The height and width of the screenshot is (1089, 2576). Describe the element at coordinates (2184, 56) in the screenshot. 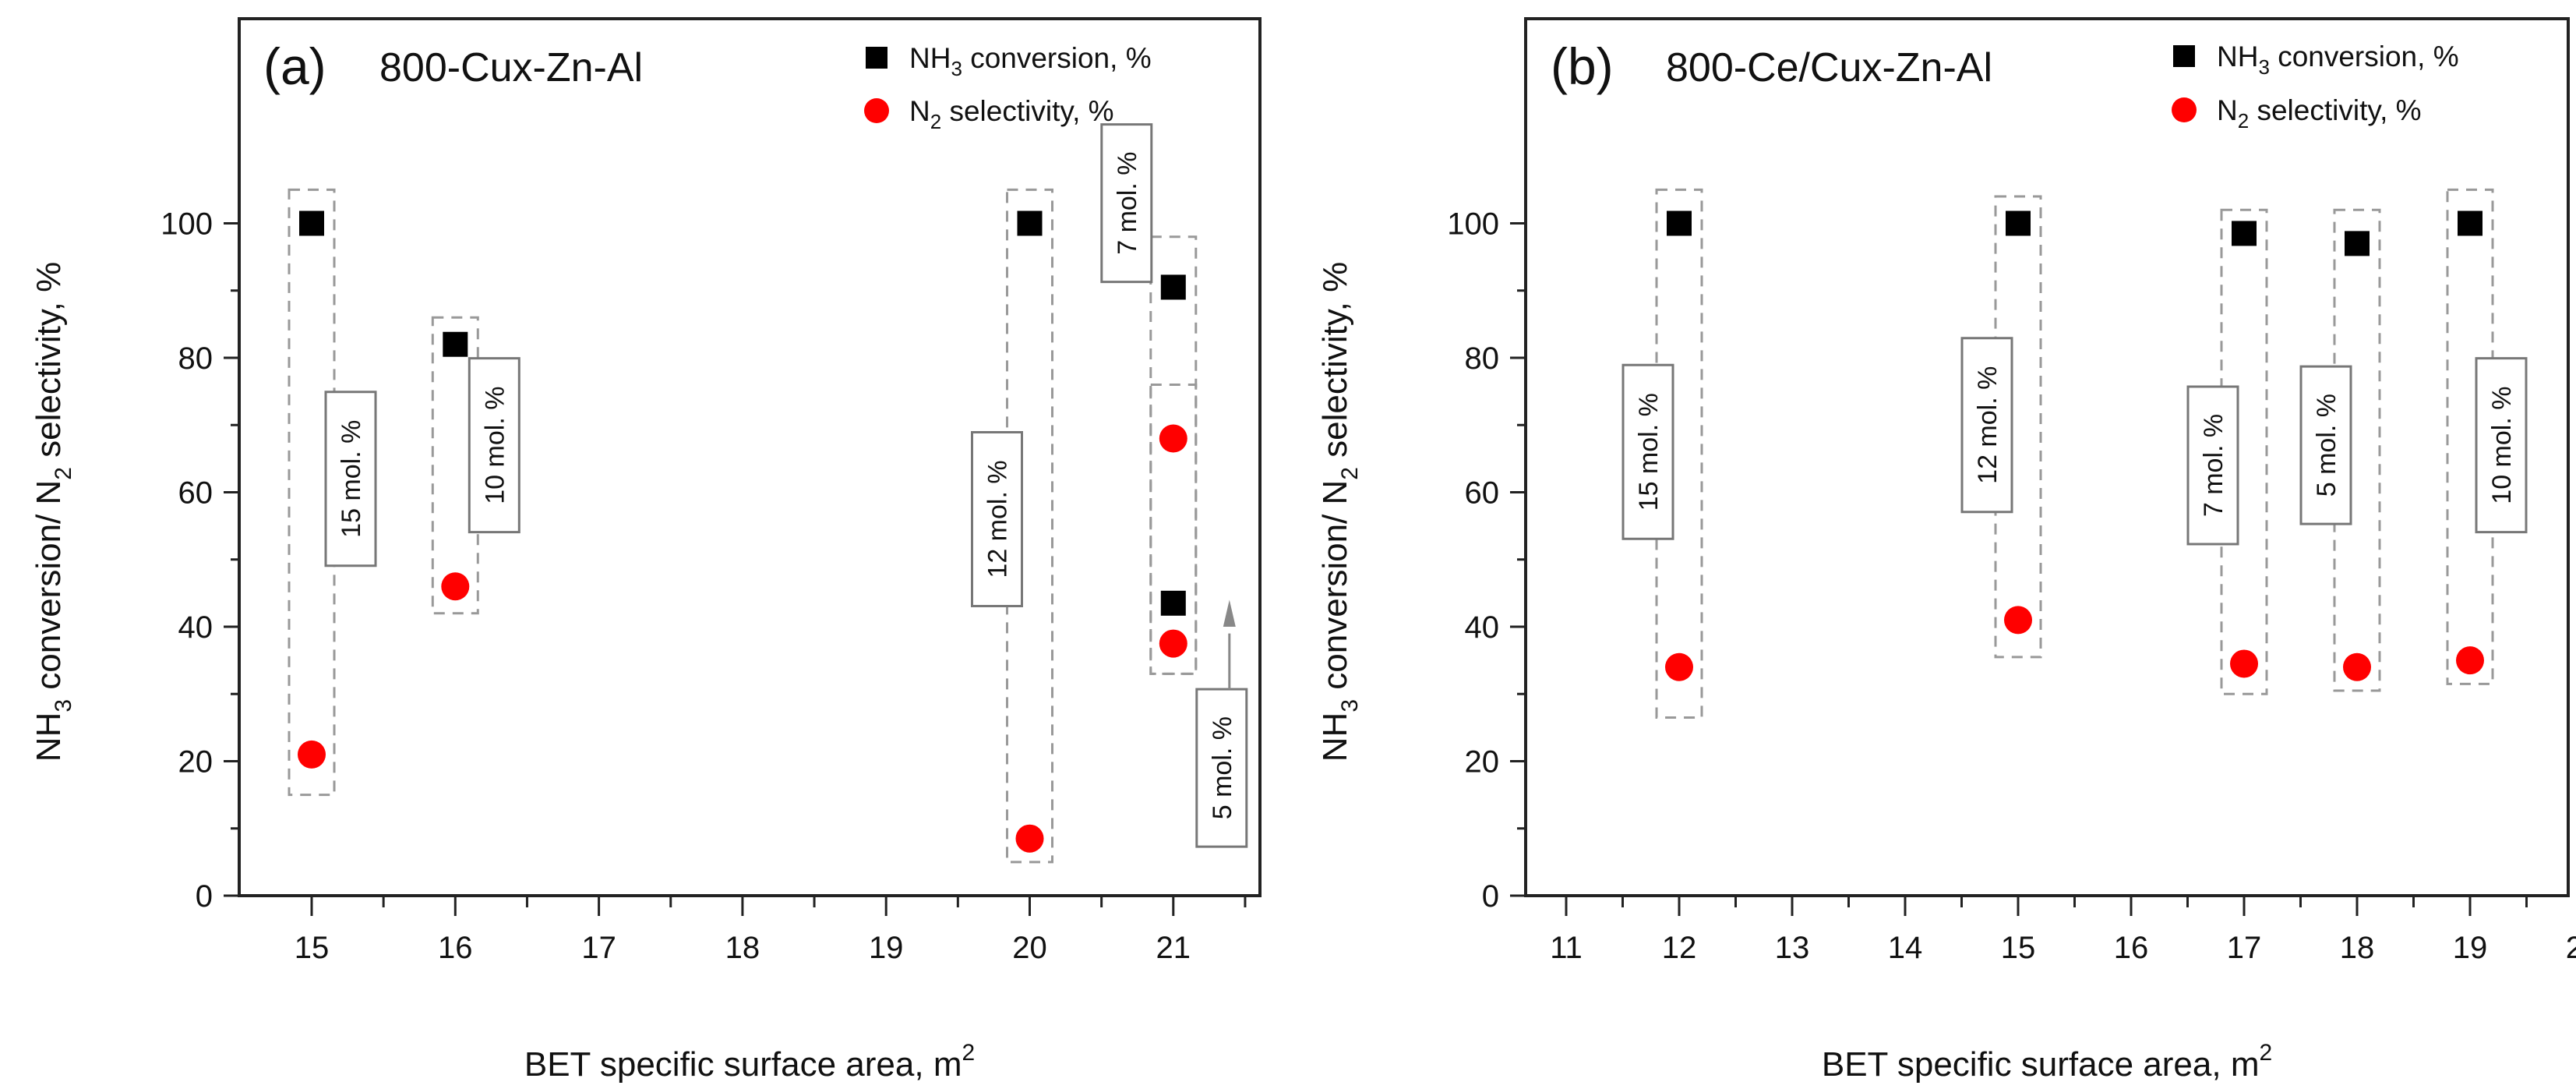

I see `legend-marker-square` at that location.